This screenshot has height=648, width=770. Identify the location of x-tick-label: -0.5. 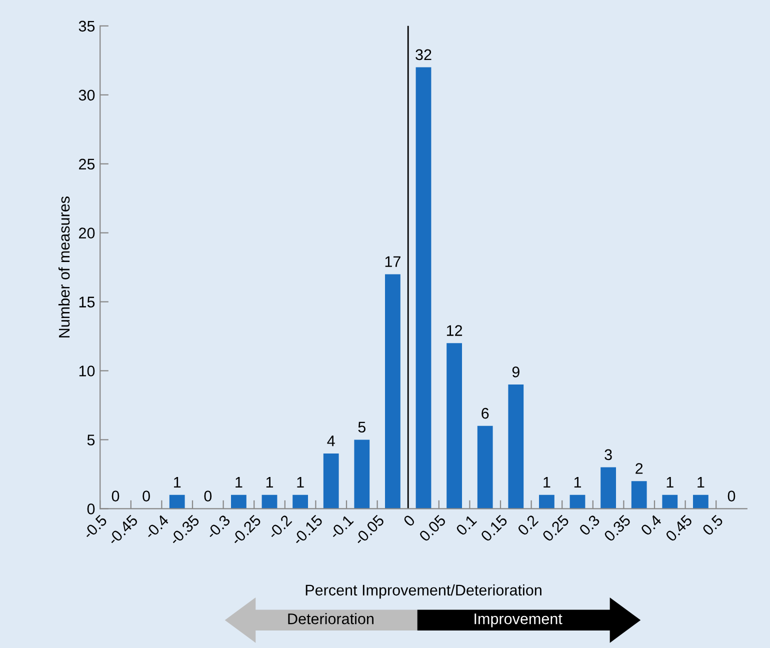
(95, 527).